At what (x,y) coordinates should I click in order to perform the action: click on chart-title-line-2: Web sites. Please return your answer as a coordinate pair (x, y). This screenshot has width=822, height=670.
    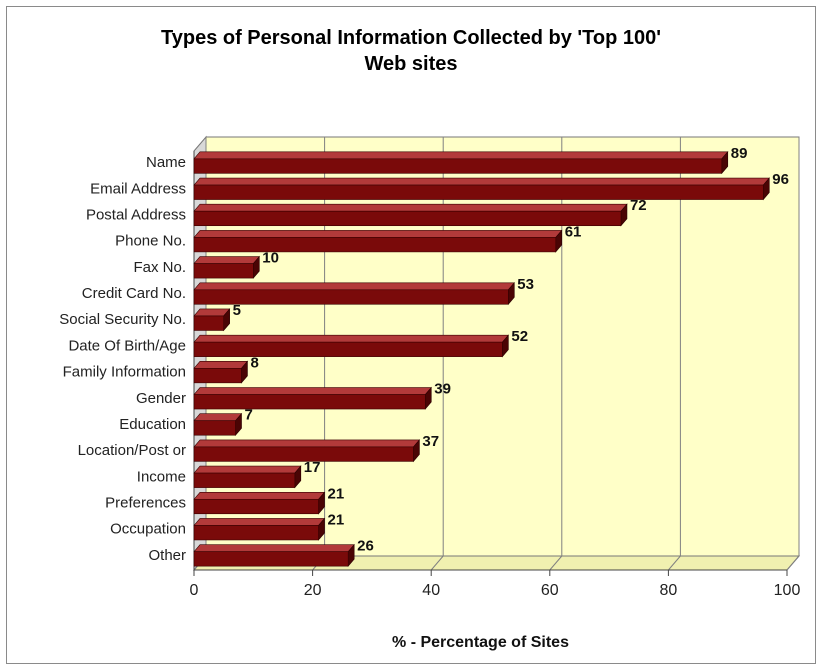
    Looking at the image, I should click on (411, 64).